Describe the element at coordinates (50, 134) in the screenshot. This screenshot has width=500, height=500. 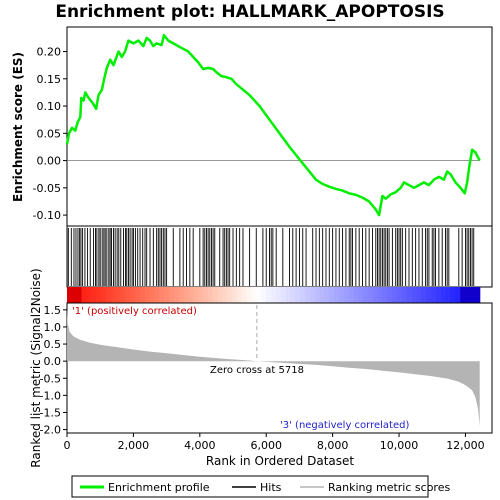
I see `es-y-axis: -0.10 -0.05 0.00 0.05 0.10 0.15 0.20` at that location.